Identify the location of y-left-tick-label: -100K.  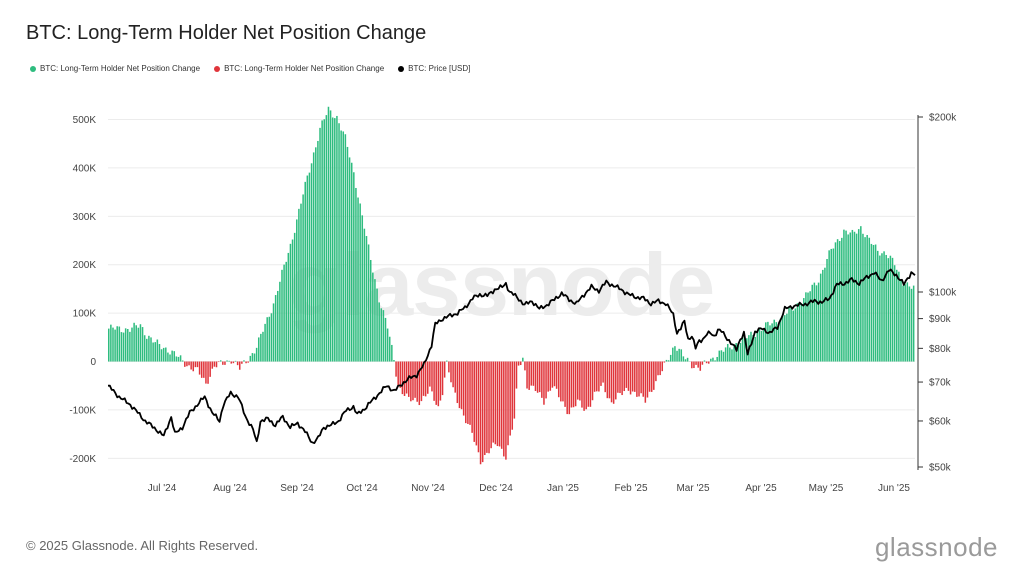
(82, 410).